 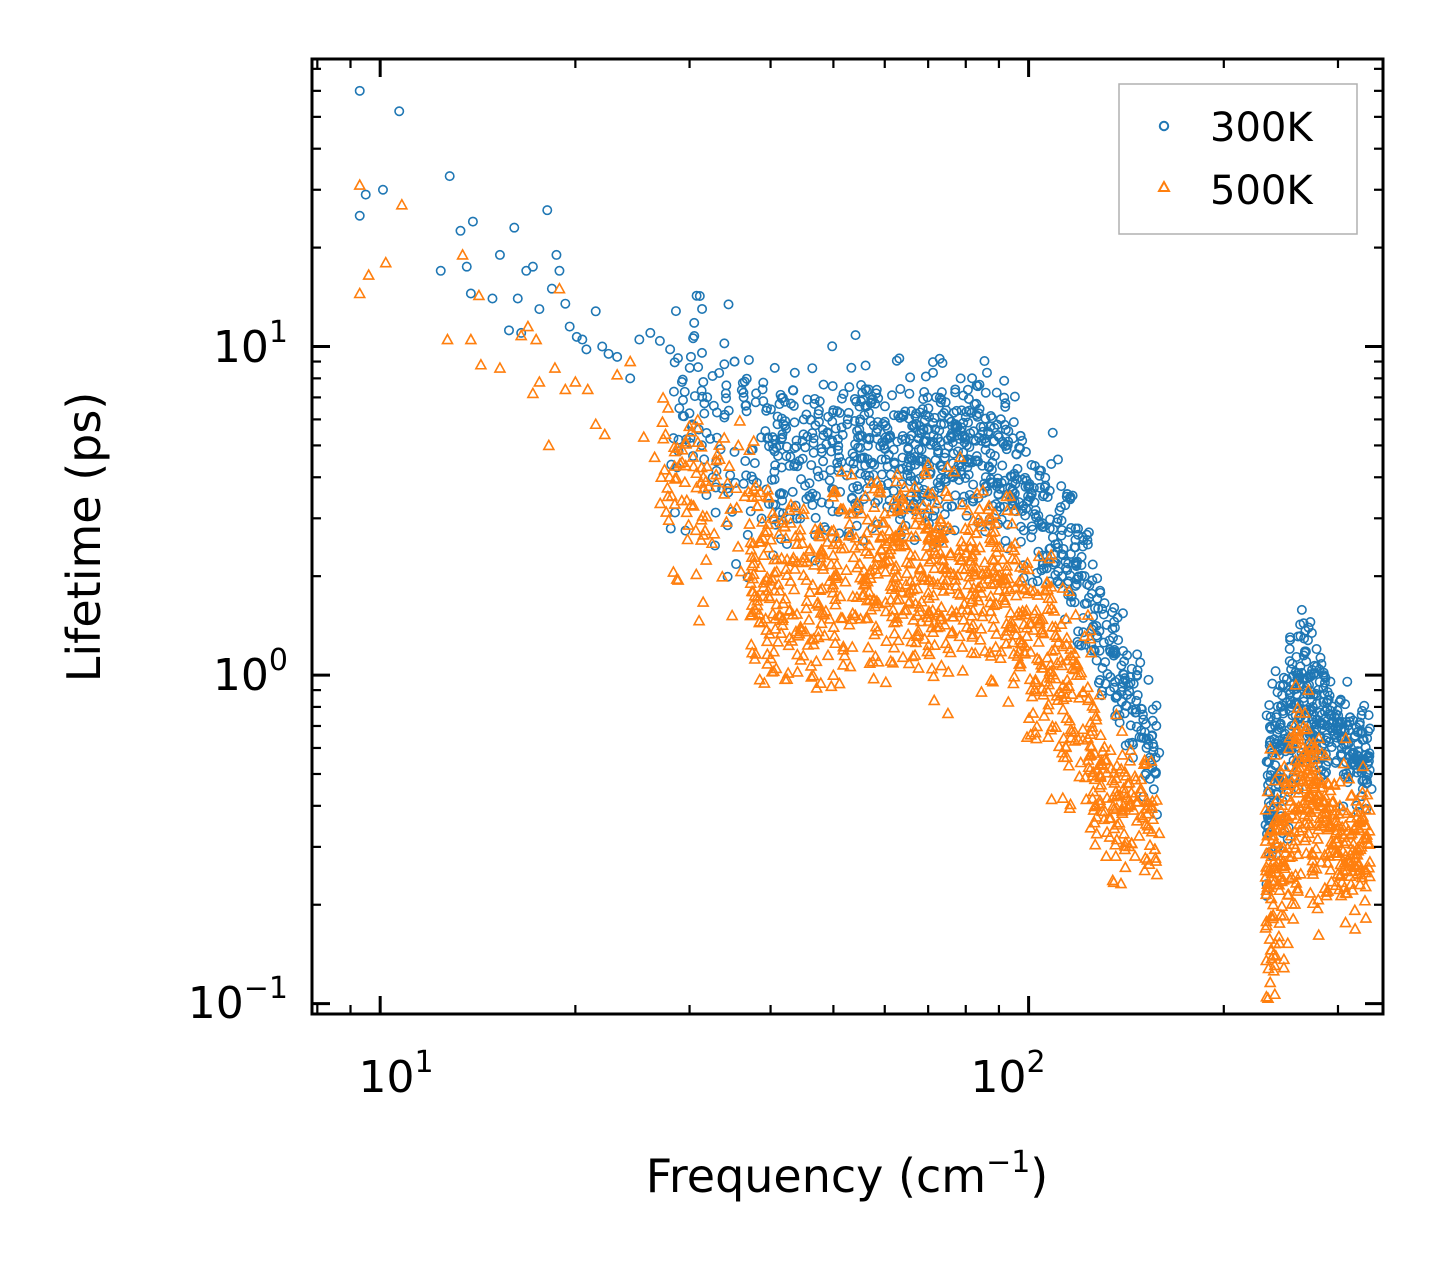 What do you see at coordinates (1262, 191) in the screenshot?
I see `legend-label-500k: 500K` at bounding box center [1262, 191].